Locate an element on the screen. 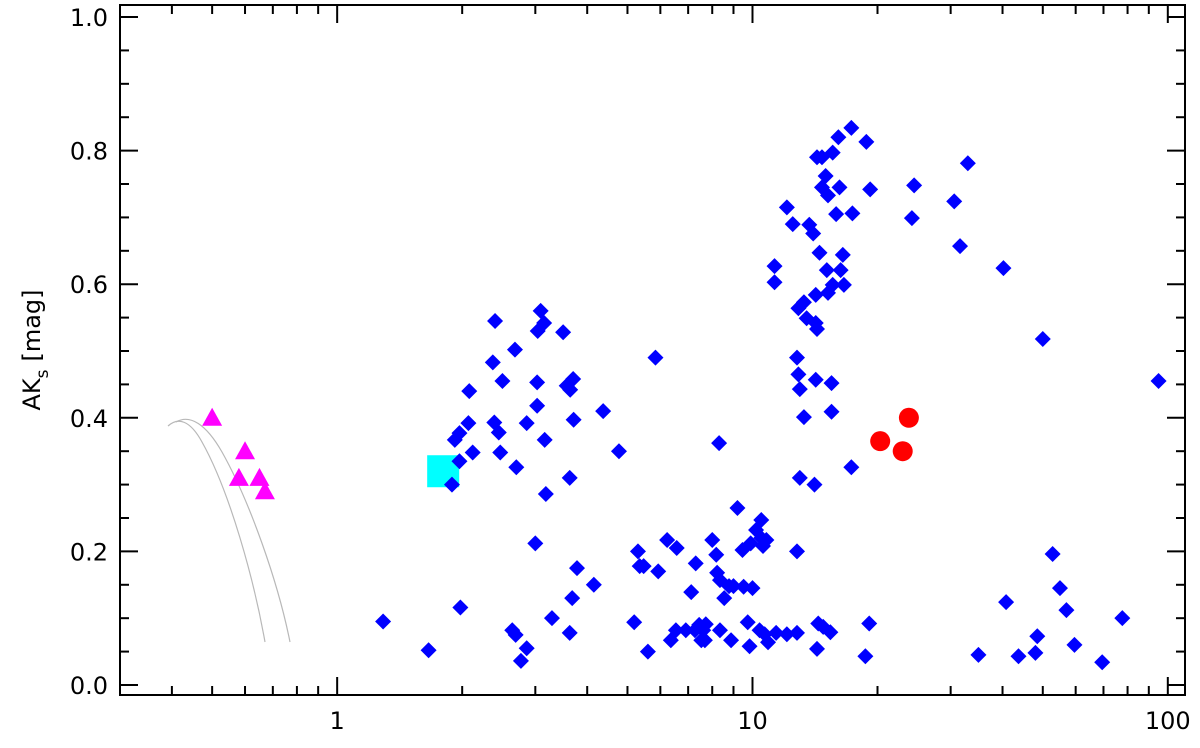 The image size is (1200, 748). y-tick-label: 0.0 is located at coordinates (89, 686).